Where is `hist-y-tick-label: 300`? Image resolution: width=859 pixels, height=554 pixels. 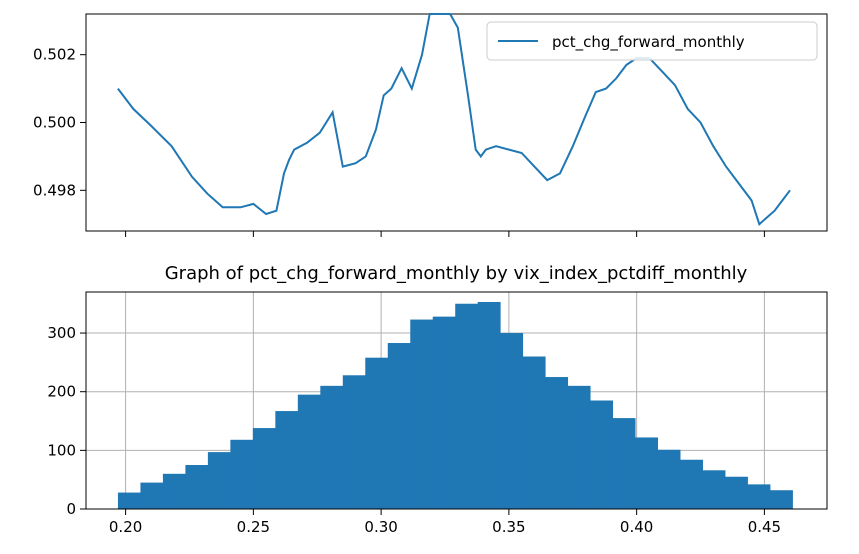 hist-y-tick-label: 300 is located at coordinates (61, 333).